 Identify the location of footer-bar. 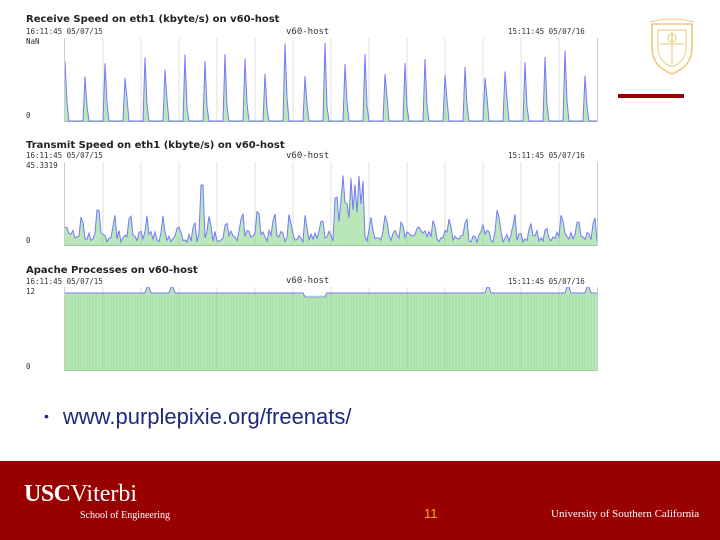
(360, 500).